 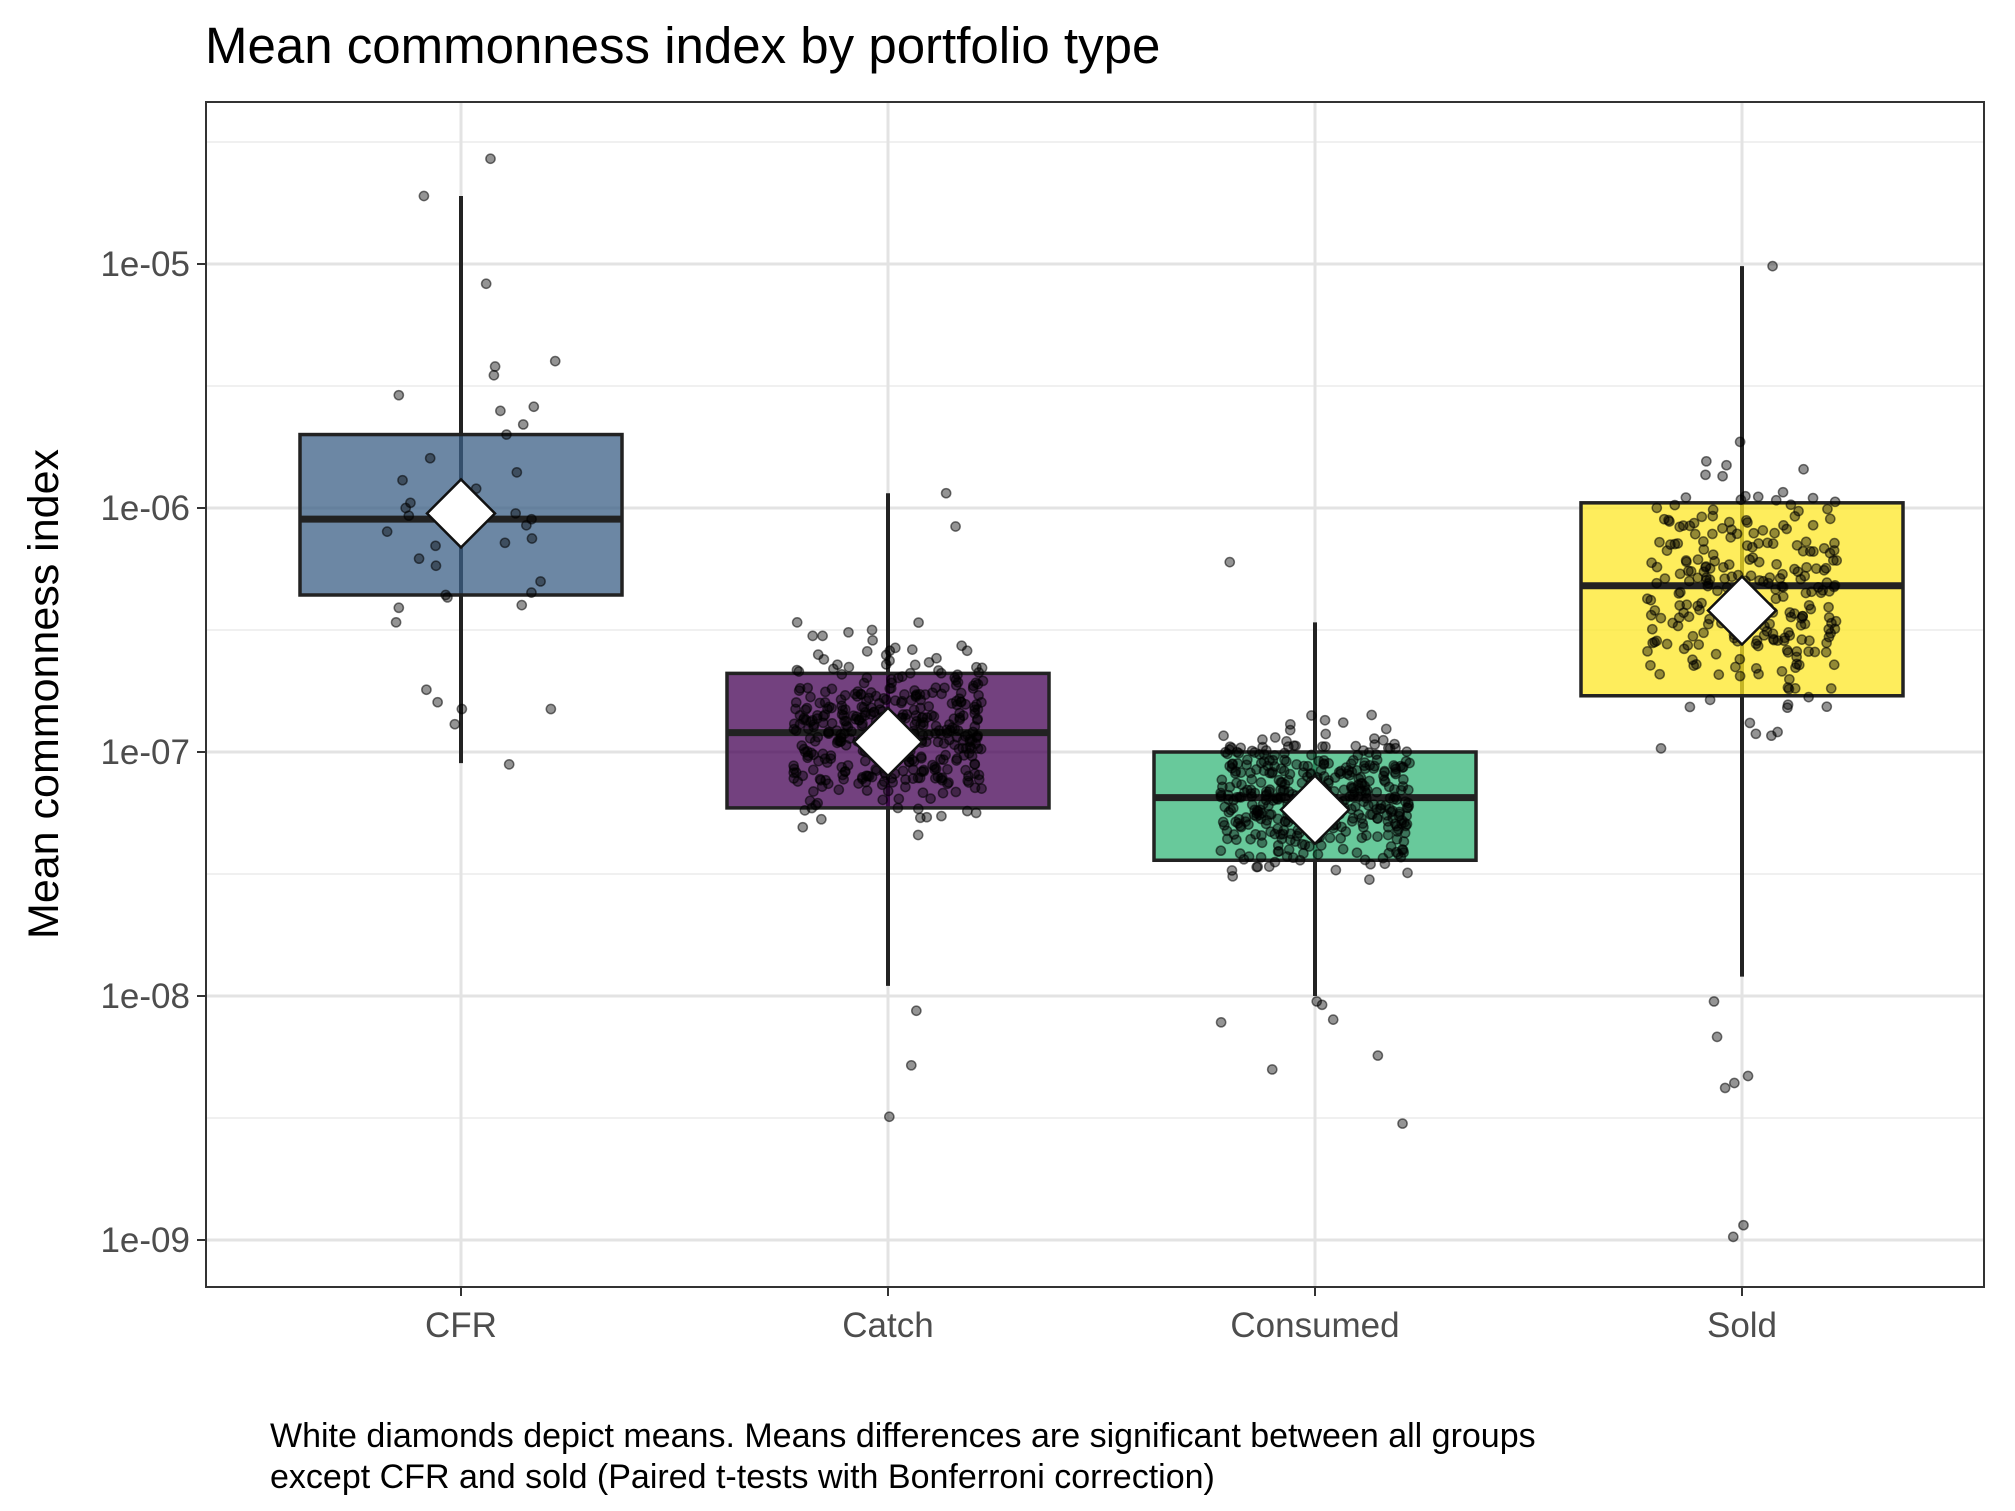 I want to click on y-tick-label: 1e-06, so click(x=145, y=508).